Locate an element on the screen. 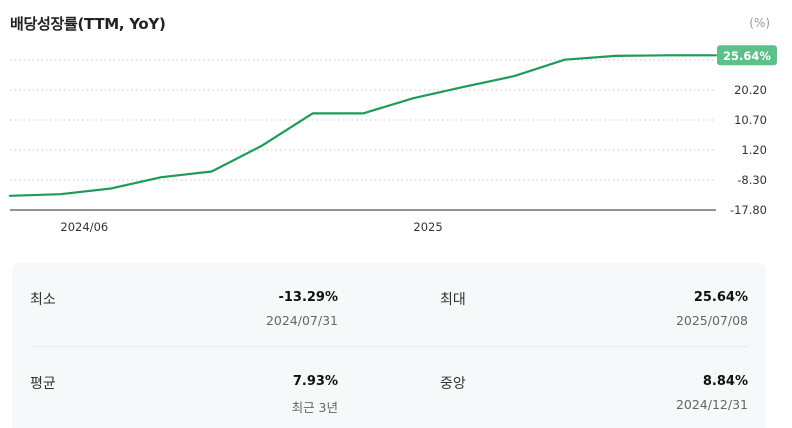  stat-min-date: 2024/07/31 is located at coordinates (301, 320).